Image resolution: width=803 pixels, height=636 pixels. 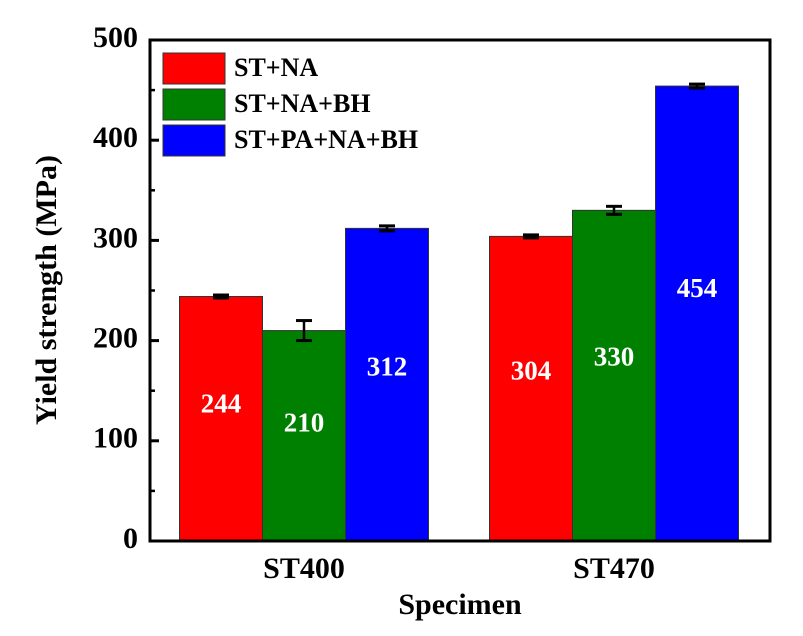 I want to click on legend-item: ST+NA+BH, so click(x=266, y=104).